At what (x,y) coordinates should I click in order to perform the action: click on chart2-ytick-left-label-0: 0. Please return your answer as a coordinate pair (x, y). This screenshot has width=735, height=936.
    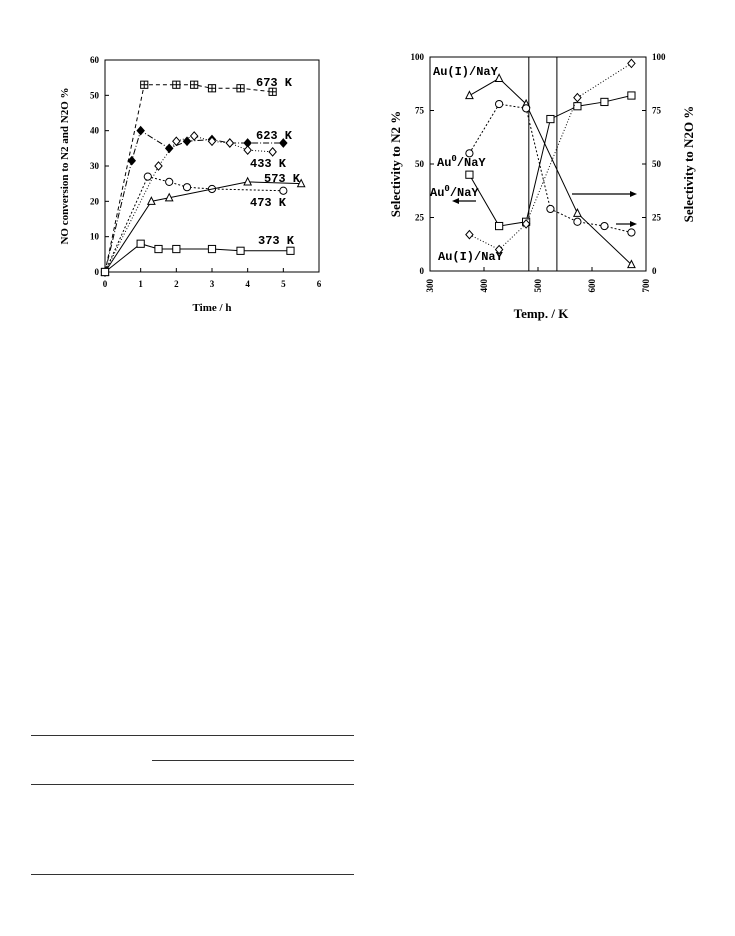
    Looking at the image, I should click on (422, 271).